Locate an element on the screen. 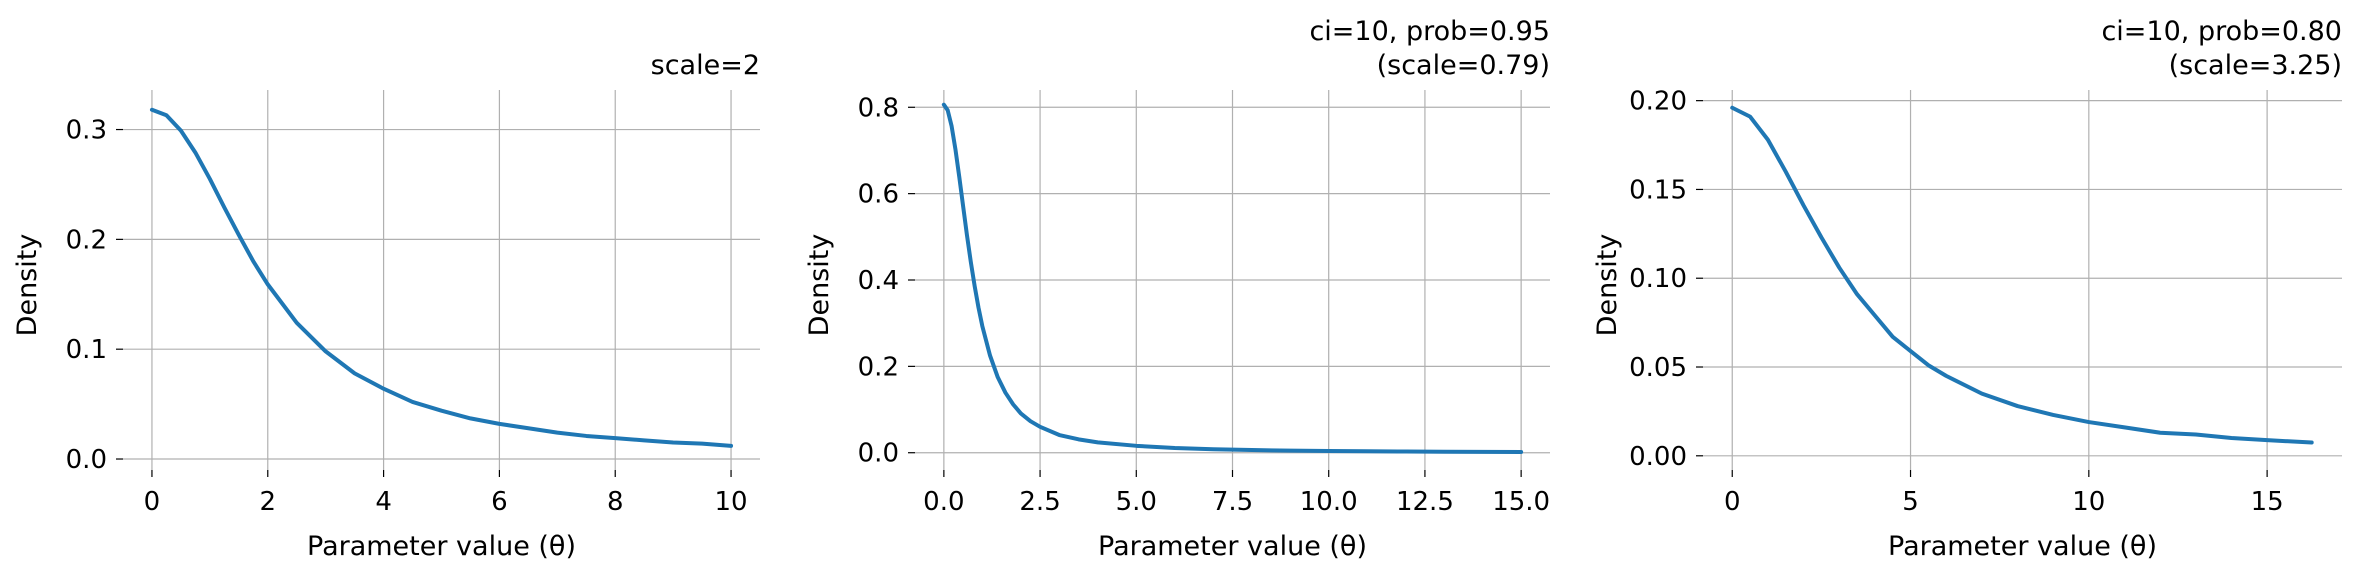 This screenshot has height=580, width=2360. x-tick-label: 2.5 is located at coordinates (1039, 502).